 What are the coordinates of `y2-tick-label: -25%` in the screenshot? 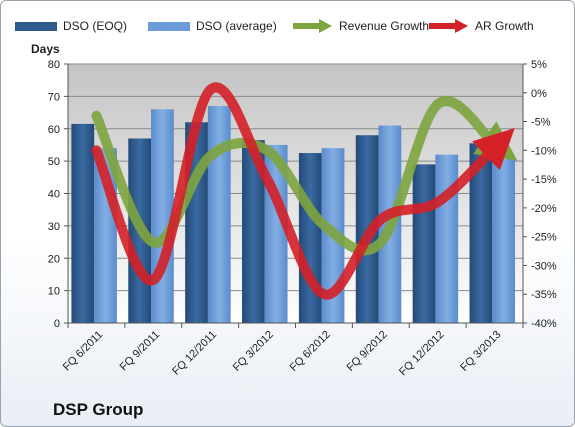 It's located at (544, 238).